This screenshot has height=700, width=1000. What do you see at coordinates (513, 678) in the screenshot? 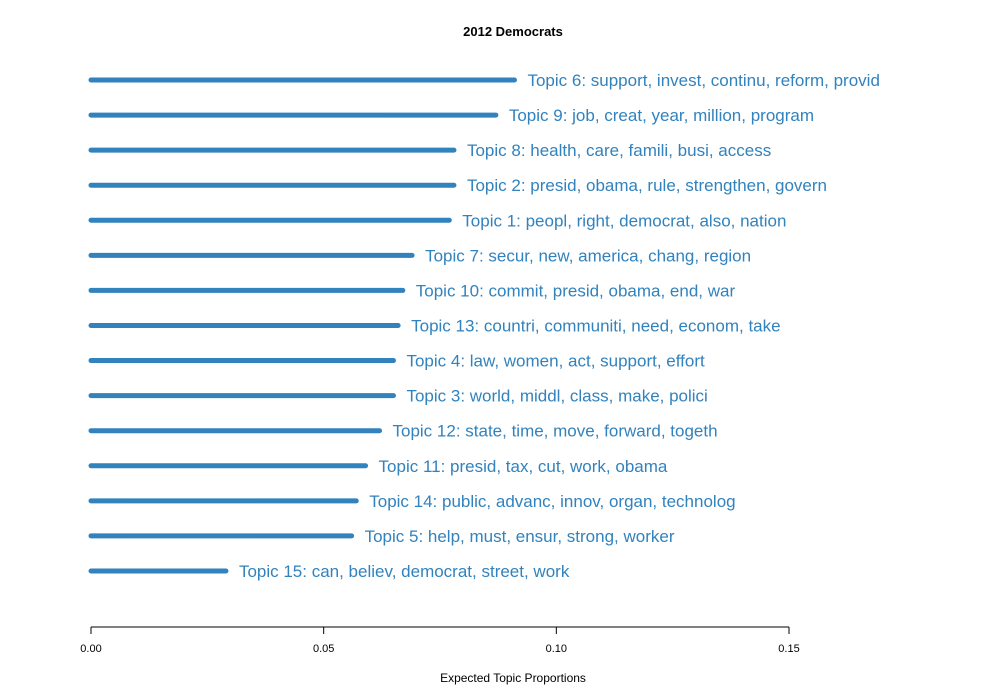
I see `x-axis-label: Expected Topic Proportions` at bounding box center [513, 678].